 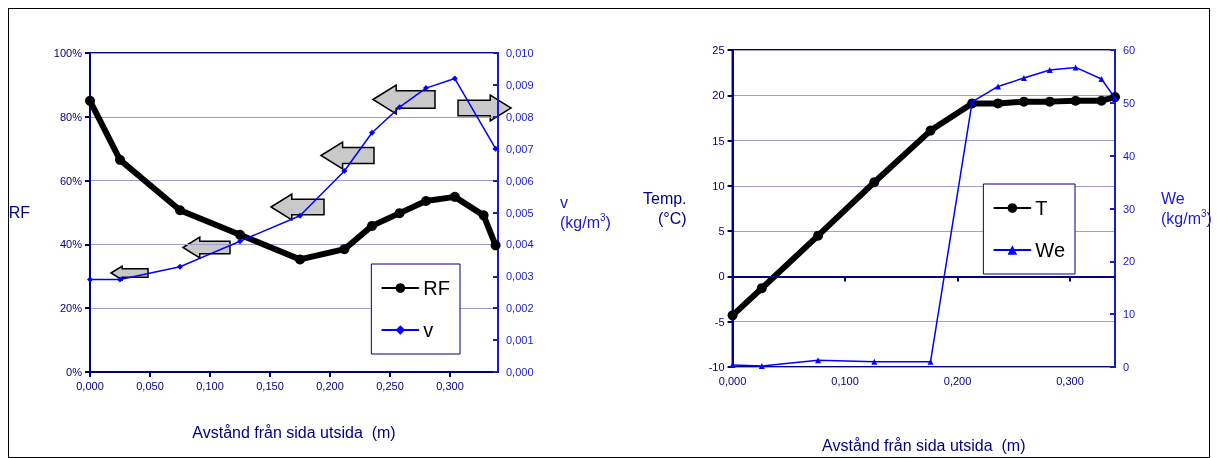 I want to click on legend-label: v, so click(x=428, y=330).